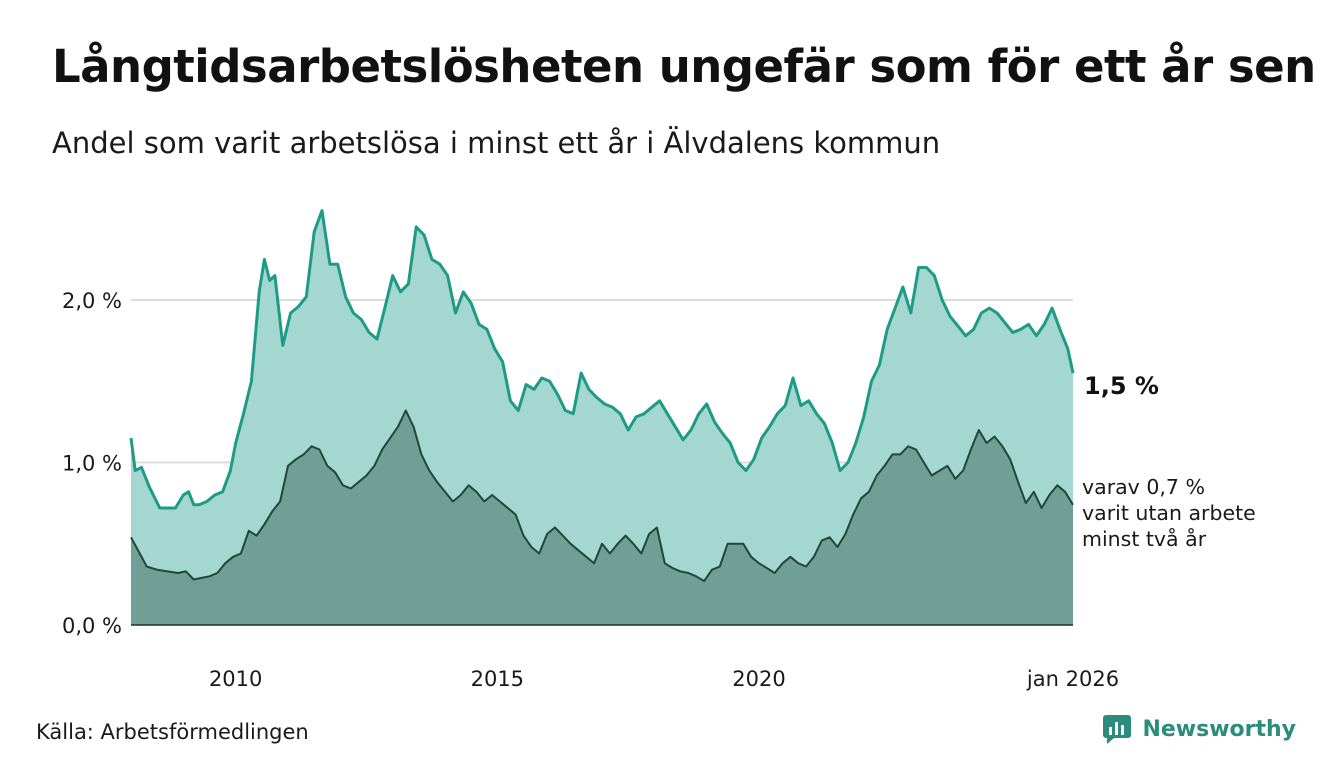  Describe the element at coordinates (497, 679) in the screenshot. I see `x-tick-label: 2015` at that location.